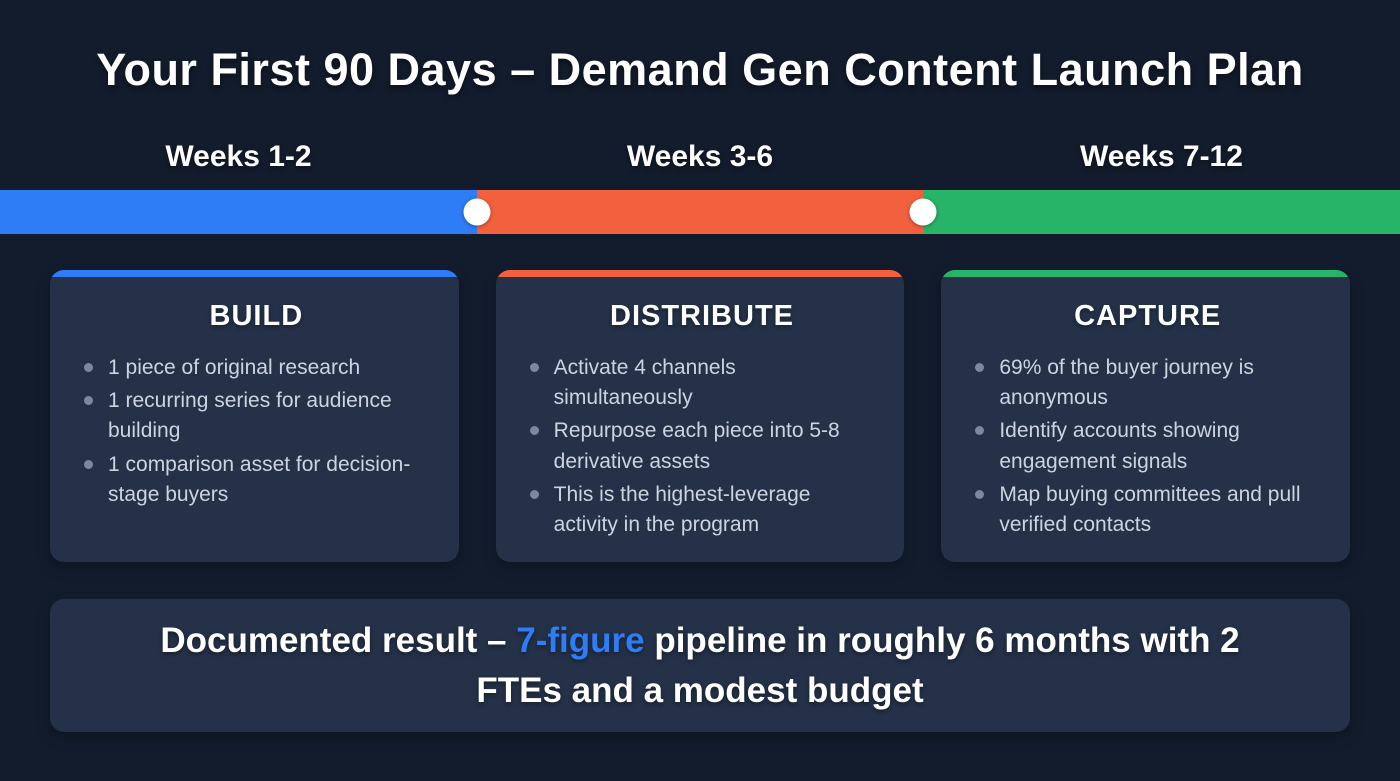 This screenshot has height=781, width=1400. I want to click on result-text-prefix: Documented result –, so click(338, 640).